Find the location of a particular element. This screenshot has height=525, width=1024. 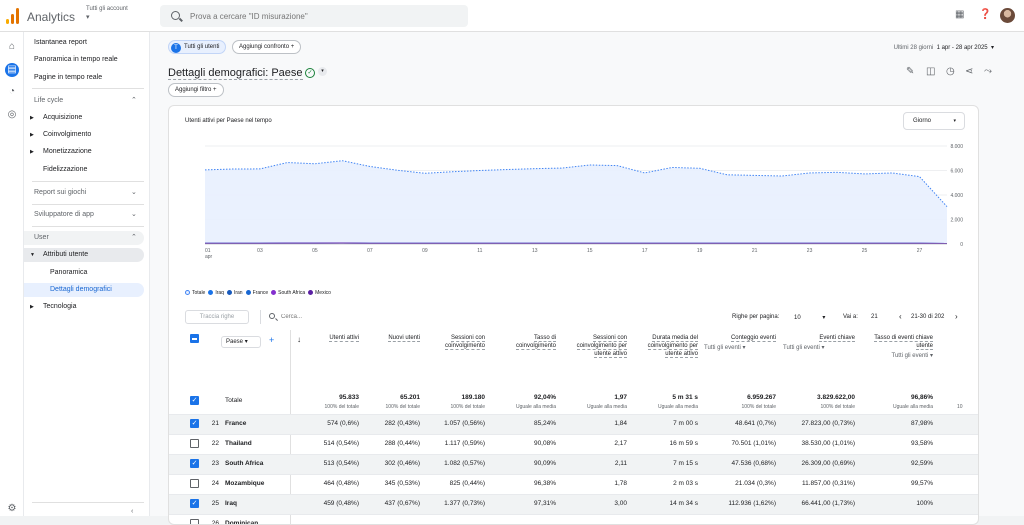

granularity-dropdown: Giorno ▾ is located at coordinates (934, 121).